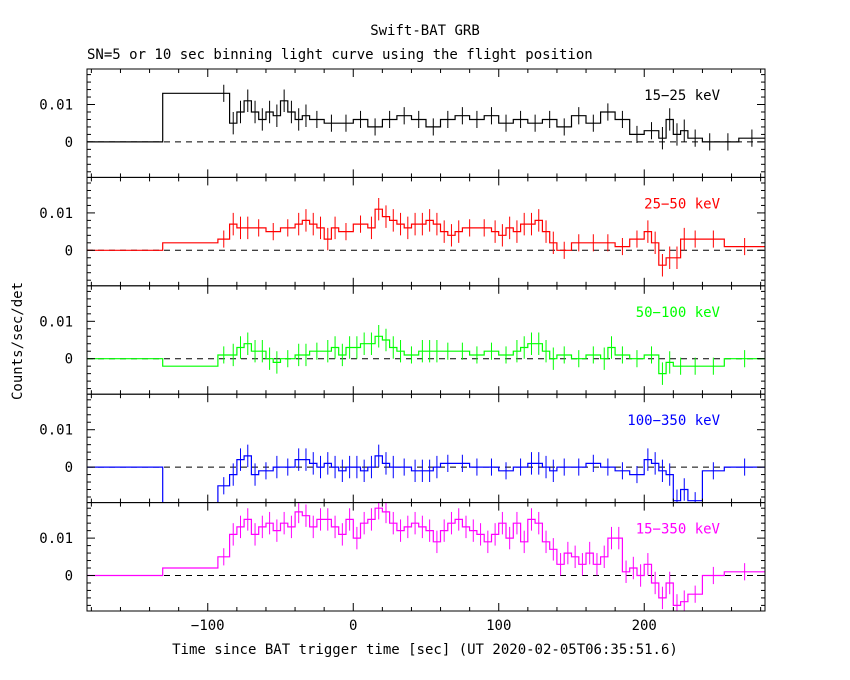  I want to click on x-tick-label: 200, so click(644, 626).